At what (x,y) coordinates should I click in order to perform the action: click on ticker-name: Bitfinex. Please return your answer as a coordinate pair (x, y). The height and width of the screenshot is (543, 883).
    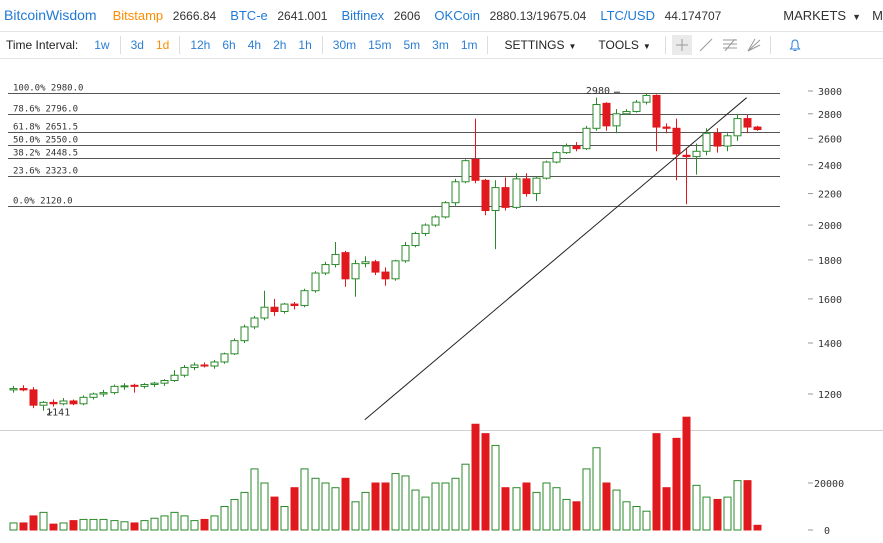
    Looking at the image, I should click on (363, 15).